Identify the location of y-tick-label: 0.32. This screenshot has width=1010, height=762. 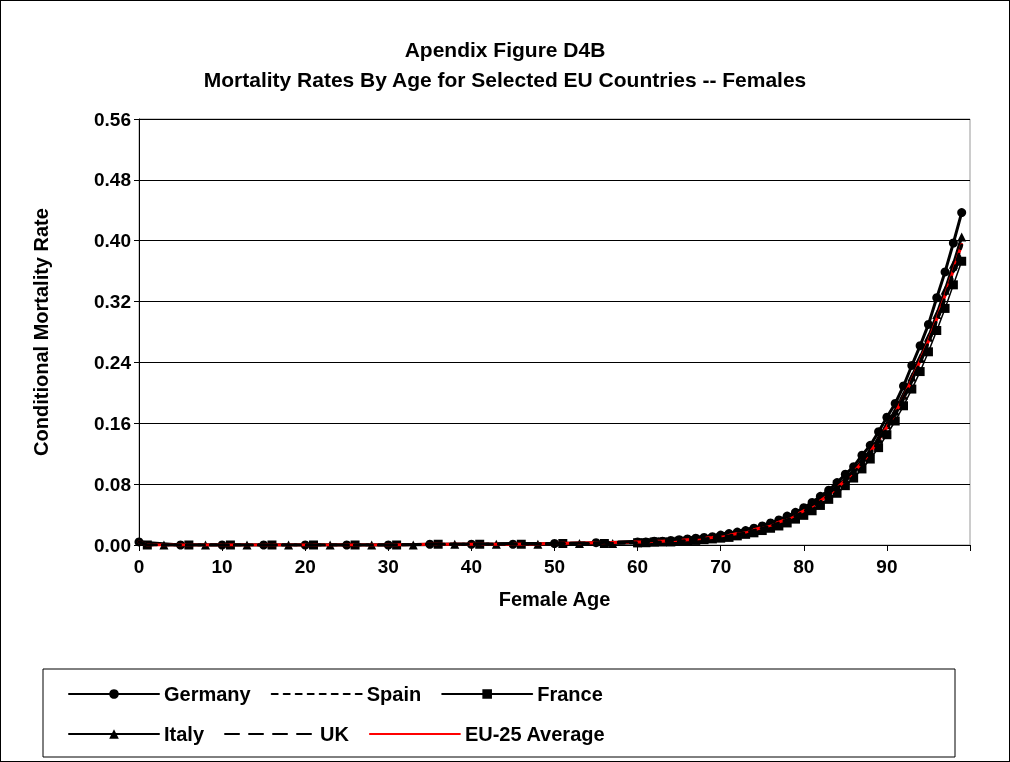
(112, 302).